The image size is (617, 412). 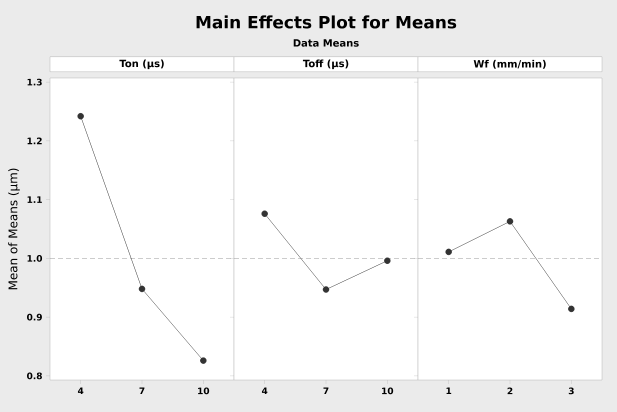 I want to click on chart-title: Ton (µs), so click(x=141, y=64).